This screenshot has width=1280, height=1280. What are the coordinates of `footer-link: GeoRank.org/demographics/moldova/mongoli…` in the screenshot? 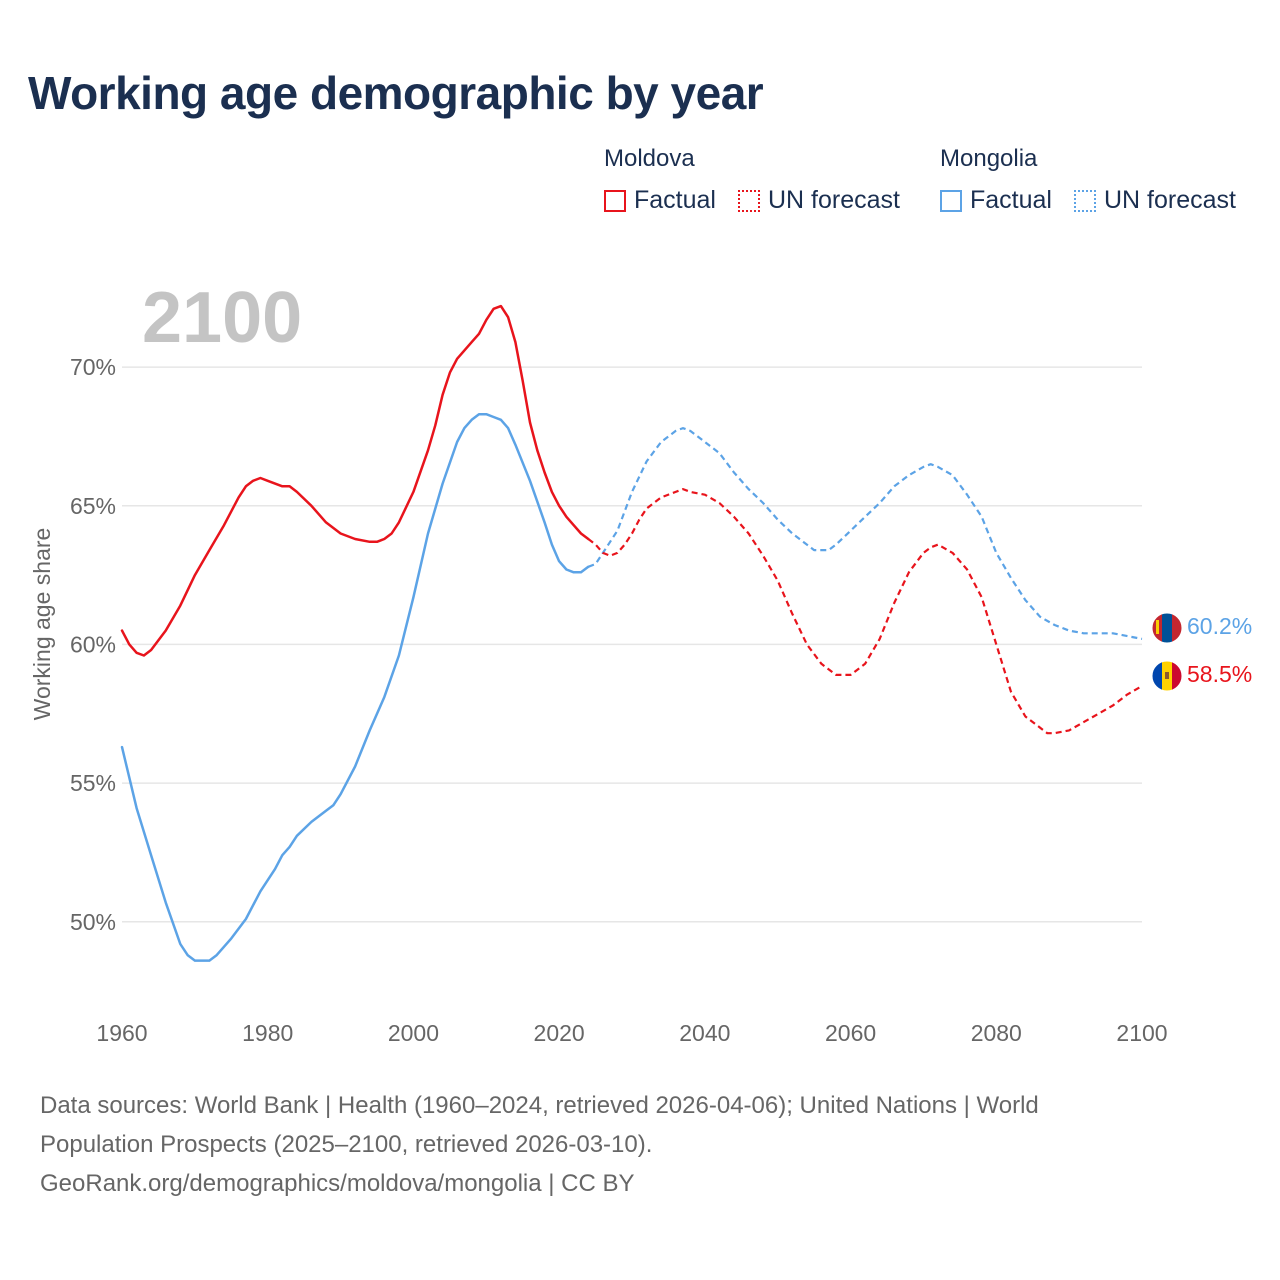 It's located at (337, 1183).